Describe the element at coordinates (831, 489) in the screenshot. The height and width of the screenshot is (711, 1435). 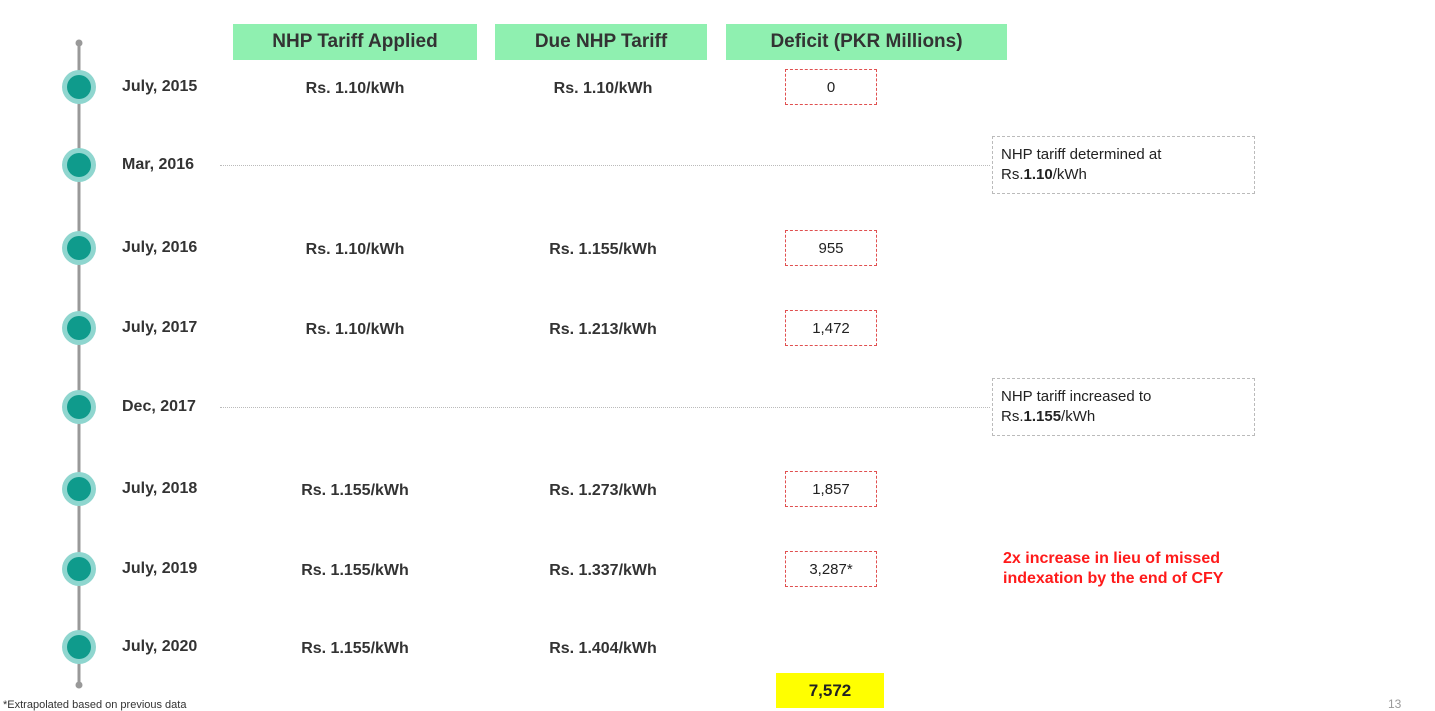
I see `deficit: 1,857` at that location.